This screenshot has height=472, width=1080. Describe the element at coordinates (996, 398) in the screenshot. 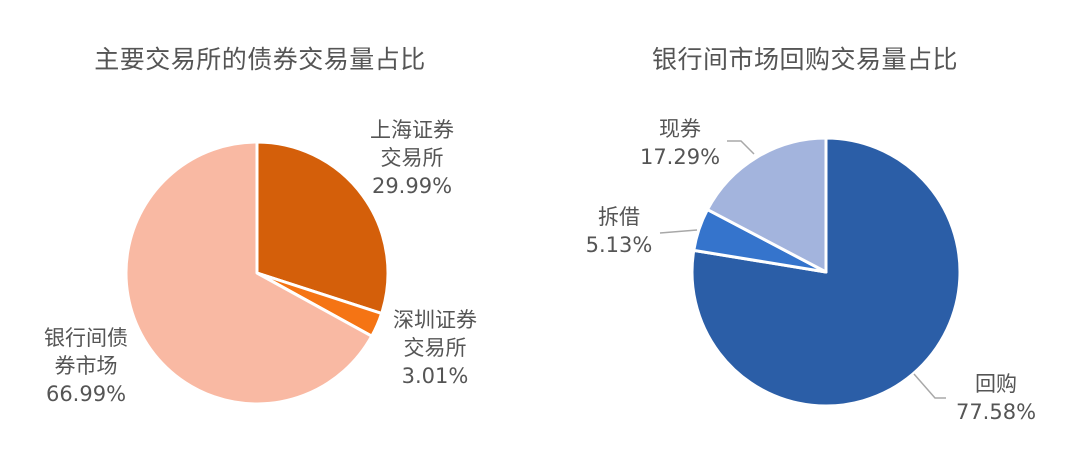

I see `label-repo: 回购 77.58%` at that location.